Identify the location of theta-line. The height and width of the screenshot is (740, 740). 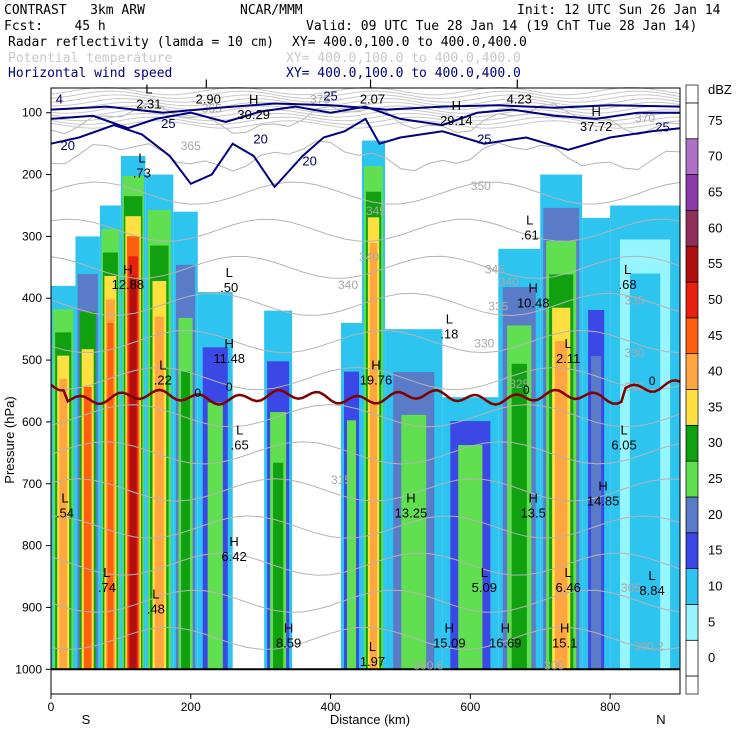
(365, 564).